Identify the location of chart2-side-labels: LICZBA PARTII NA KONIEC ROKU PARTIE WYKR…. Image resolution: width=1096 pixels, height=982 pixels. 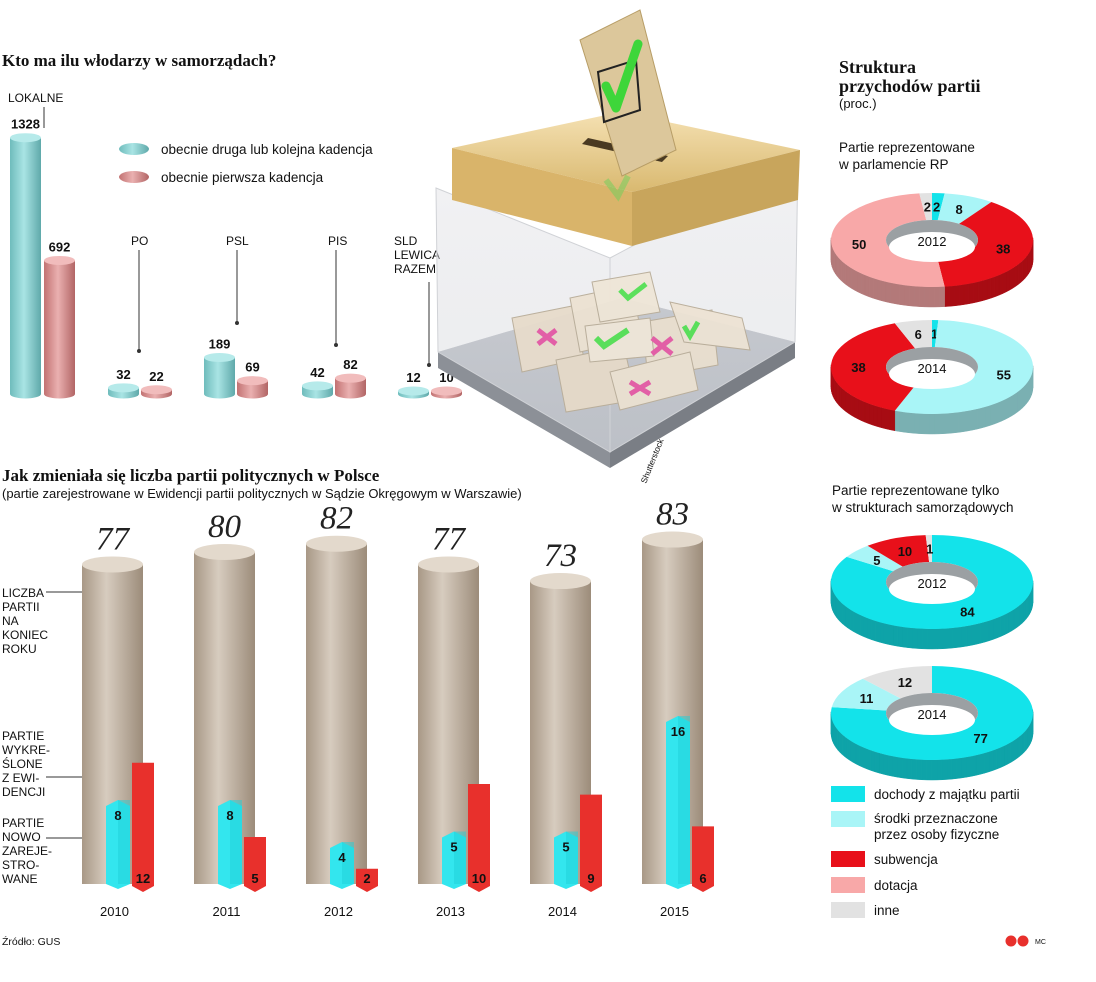
(68, 736).